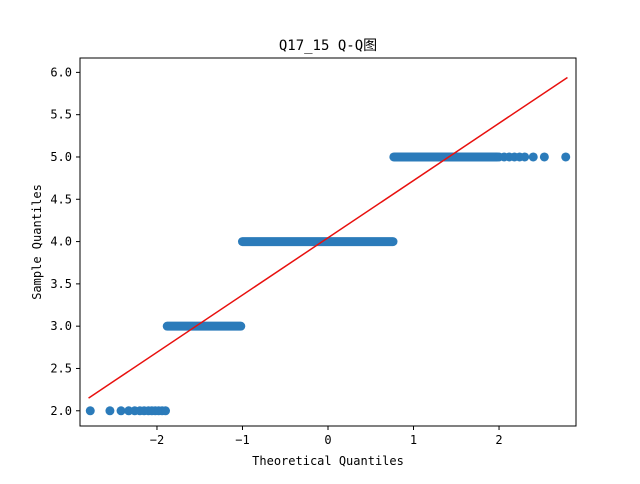  Describe the element at coordinates (37, 242) in the screenshot. I see `y-axis-label: Sample Quantiles` at that location.